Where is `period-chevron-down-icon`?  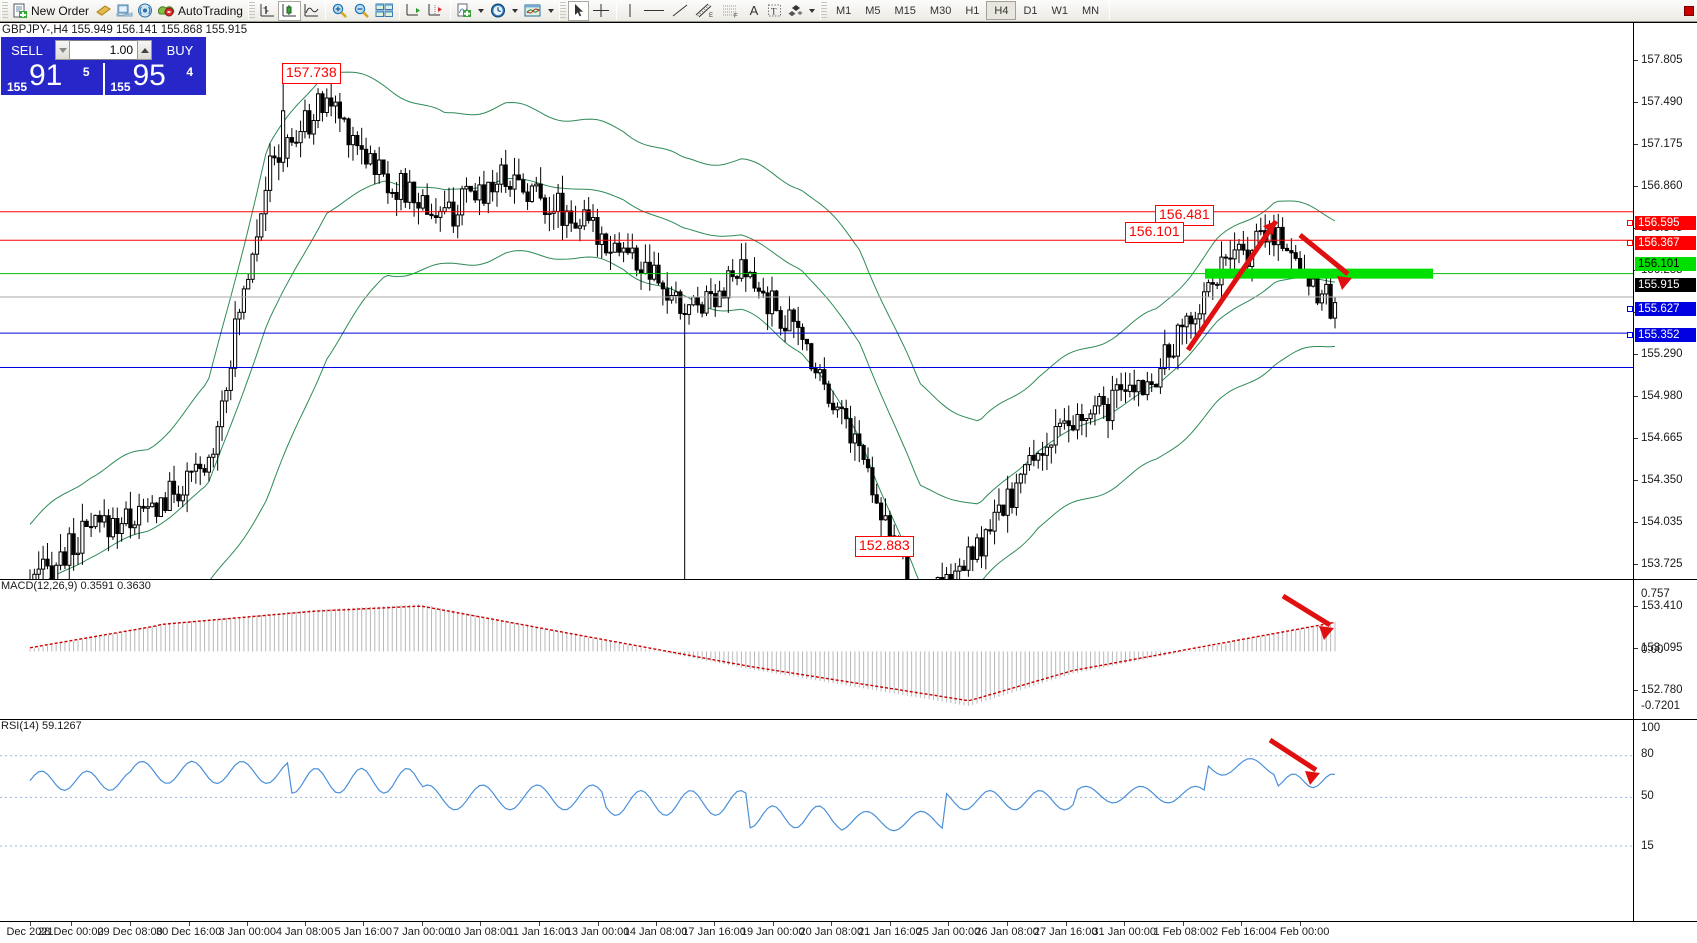
period-chevron-down-icon is located at coordinates (514, 10).